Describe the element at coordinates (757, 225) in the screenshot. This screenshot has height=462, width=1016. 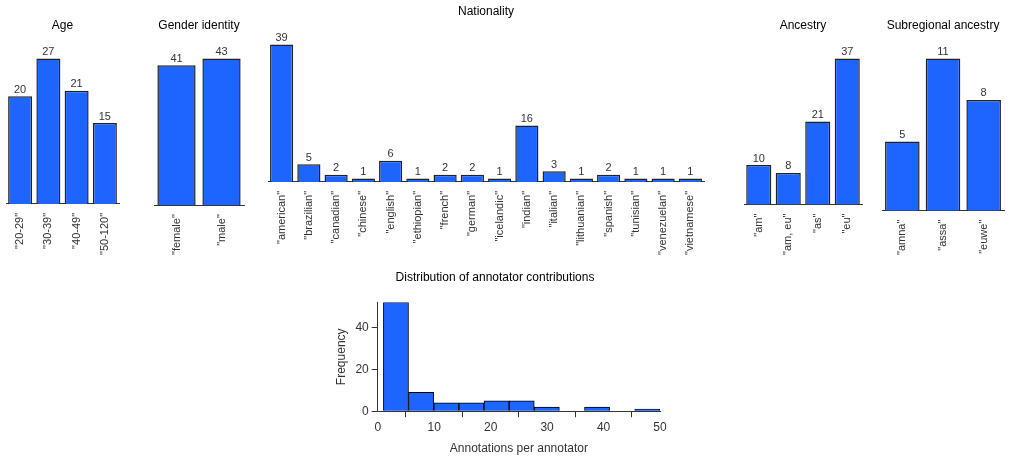
I see `x-tick-label: "am"` at that location.